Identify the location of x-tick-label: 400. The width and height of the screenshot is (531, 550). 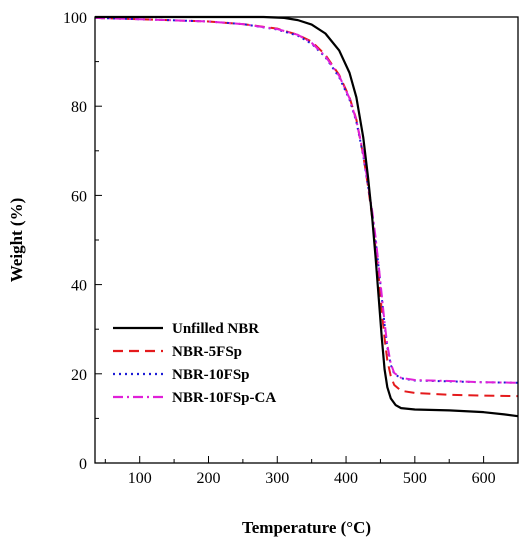
(346, 478).